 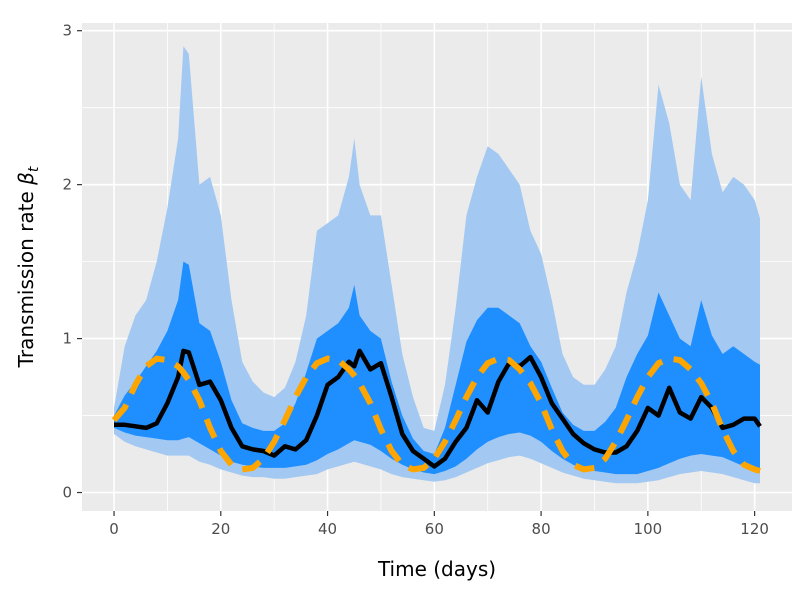 What do you see at coordinates (26, 179) in the screenshot?
I see `y-axis-title-symbol: β` at bounding box center [26, 179].